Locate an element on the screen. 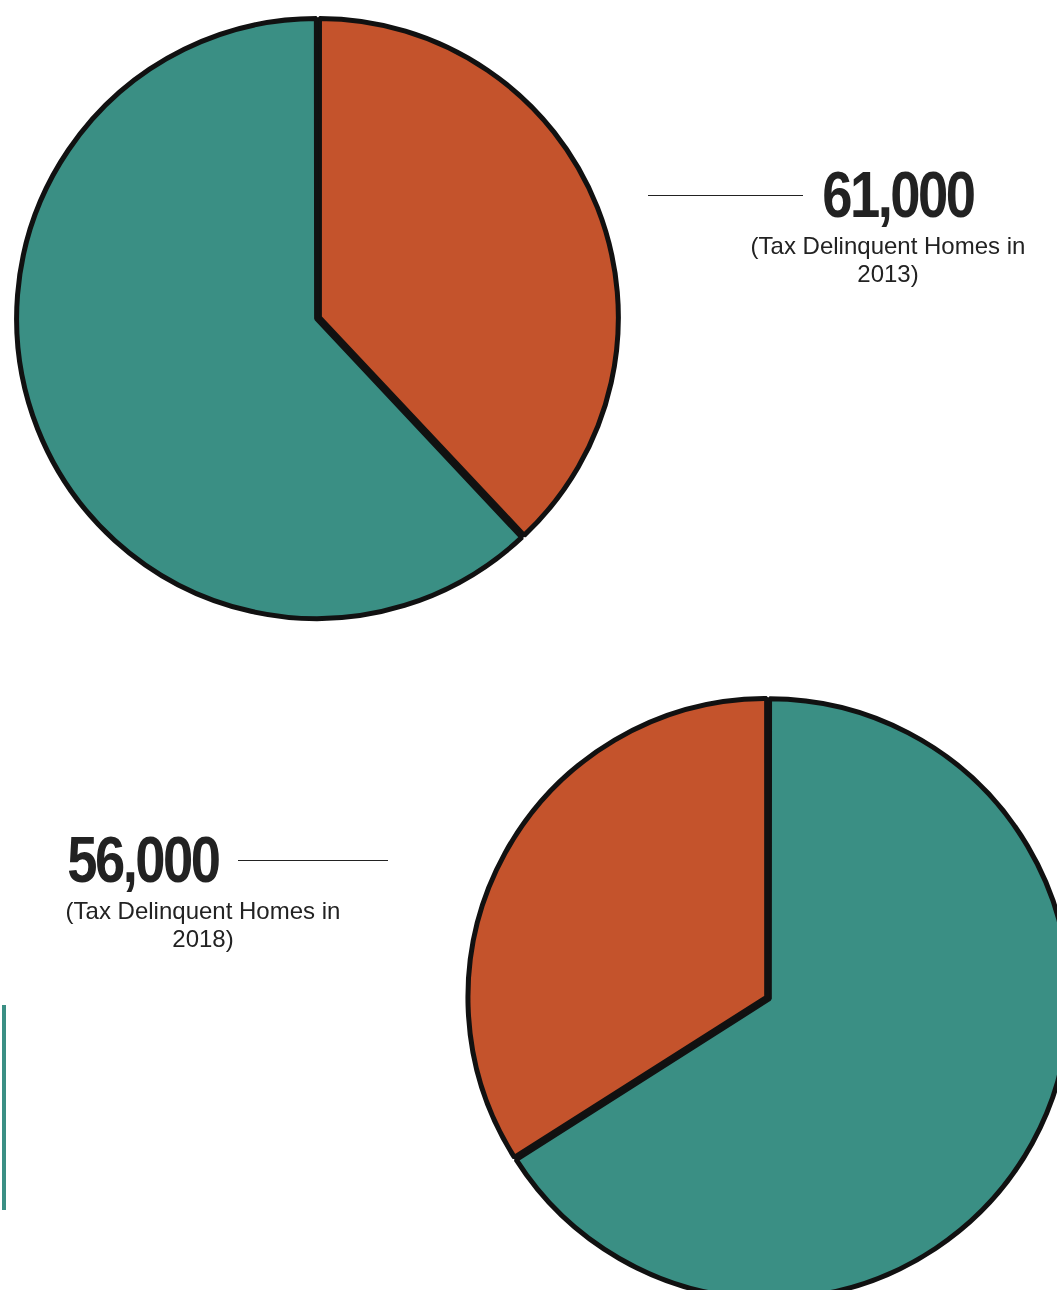 The width and height of the screenshot is (1057, 1290). text: (Tax Delinquent Homes in 2013) is located at coordinates (888, 260).